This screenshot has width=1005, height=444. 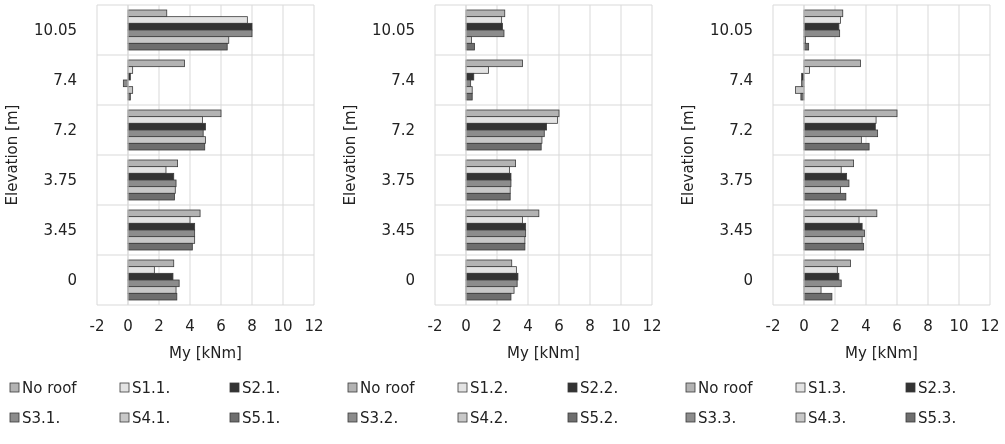 I want to click on legend-label: S2.1., so click(x=261, y=388).